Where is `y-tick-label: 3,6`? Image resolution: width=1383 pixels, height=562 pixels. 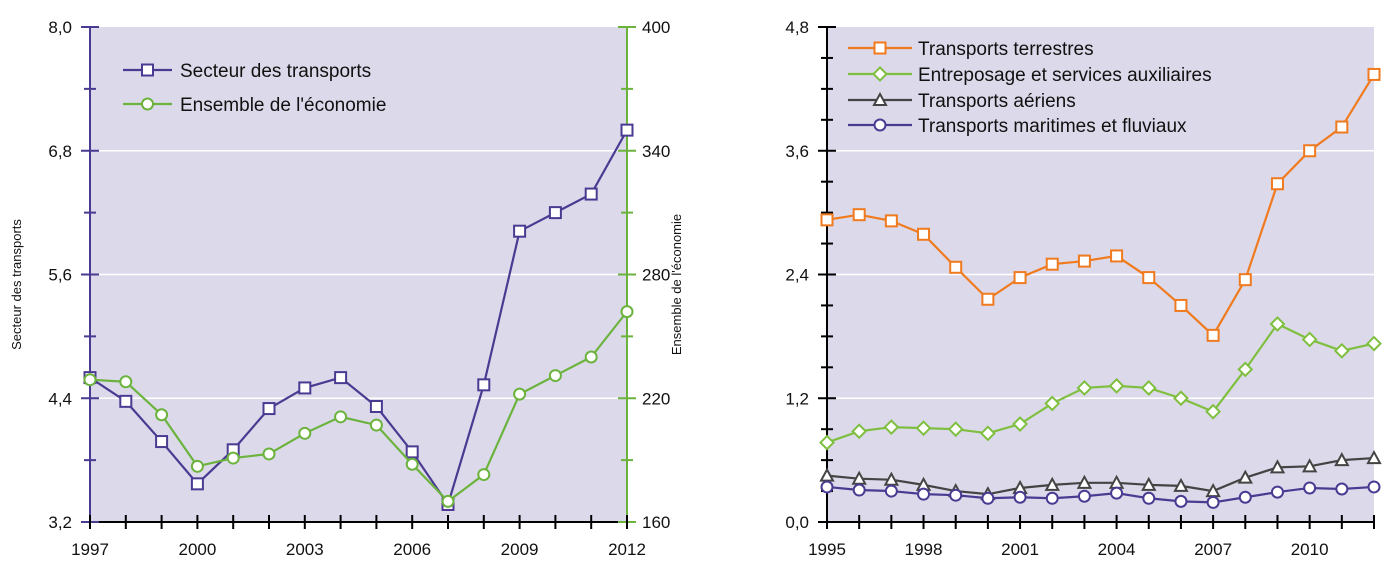 y-tick-label: 3,6 is located at coordinates (797, 151).